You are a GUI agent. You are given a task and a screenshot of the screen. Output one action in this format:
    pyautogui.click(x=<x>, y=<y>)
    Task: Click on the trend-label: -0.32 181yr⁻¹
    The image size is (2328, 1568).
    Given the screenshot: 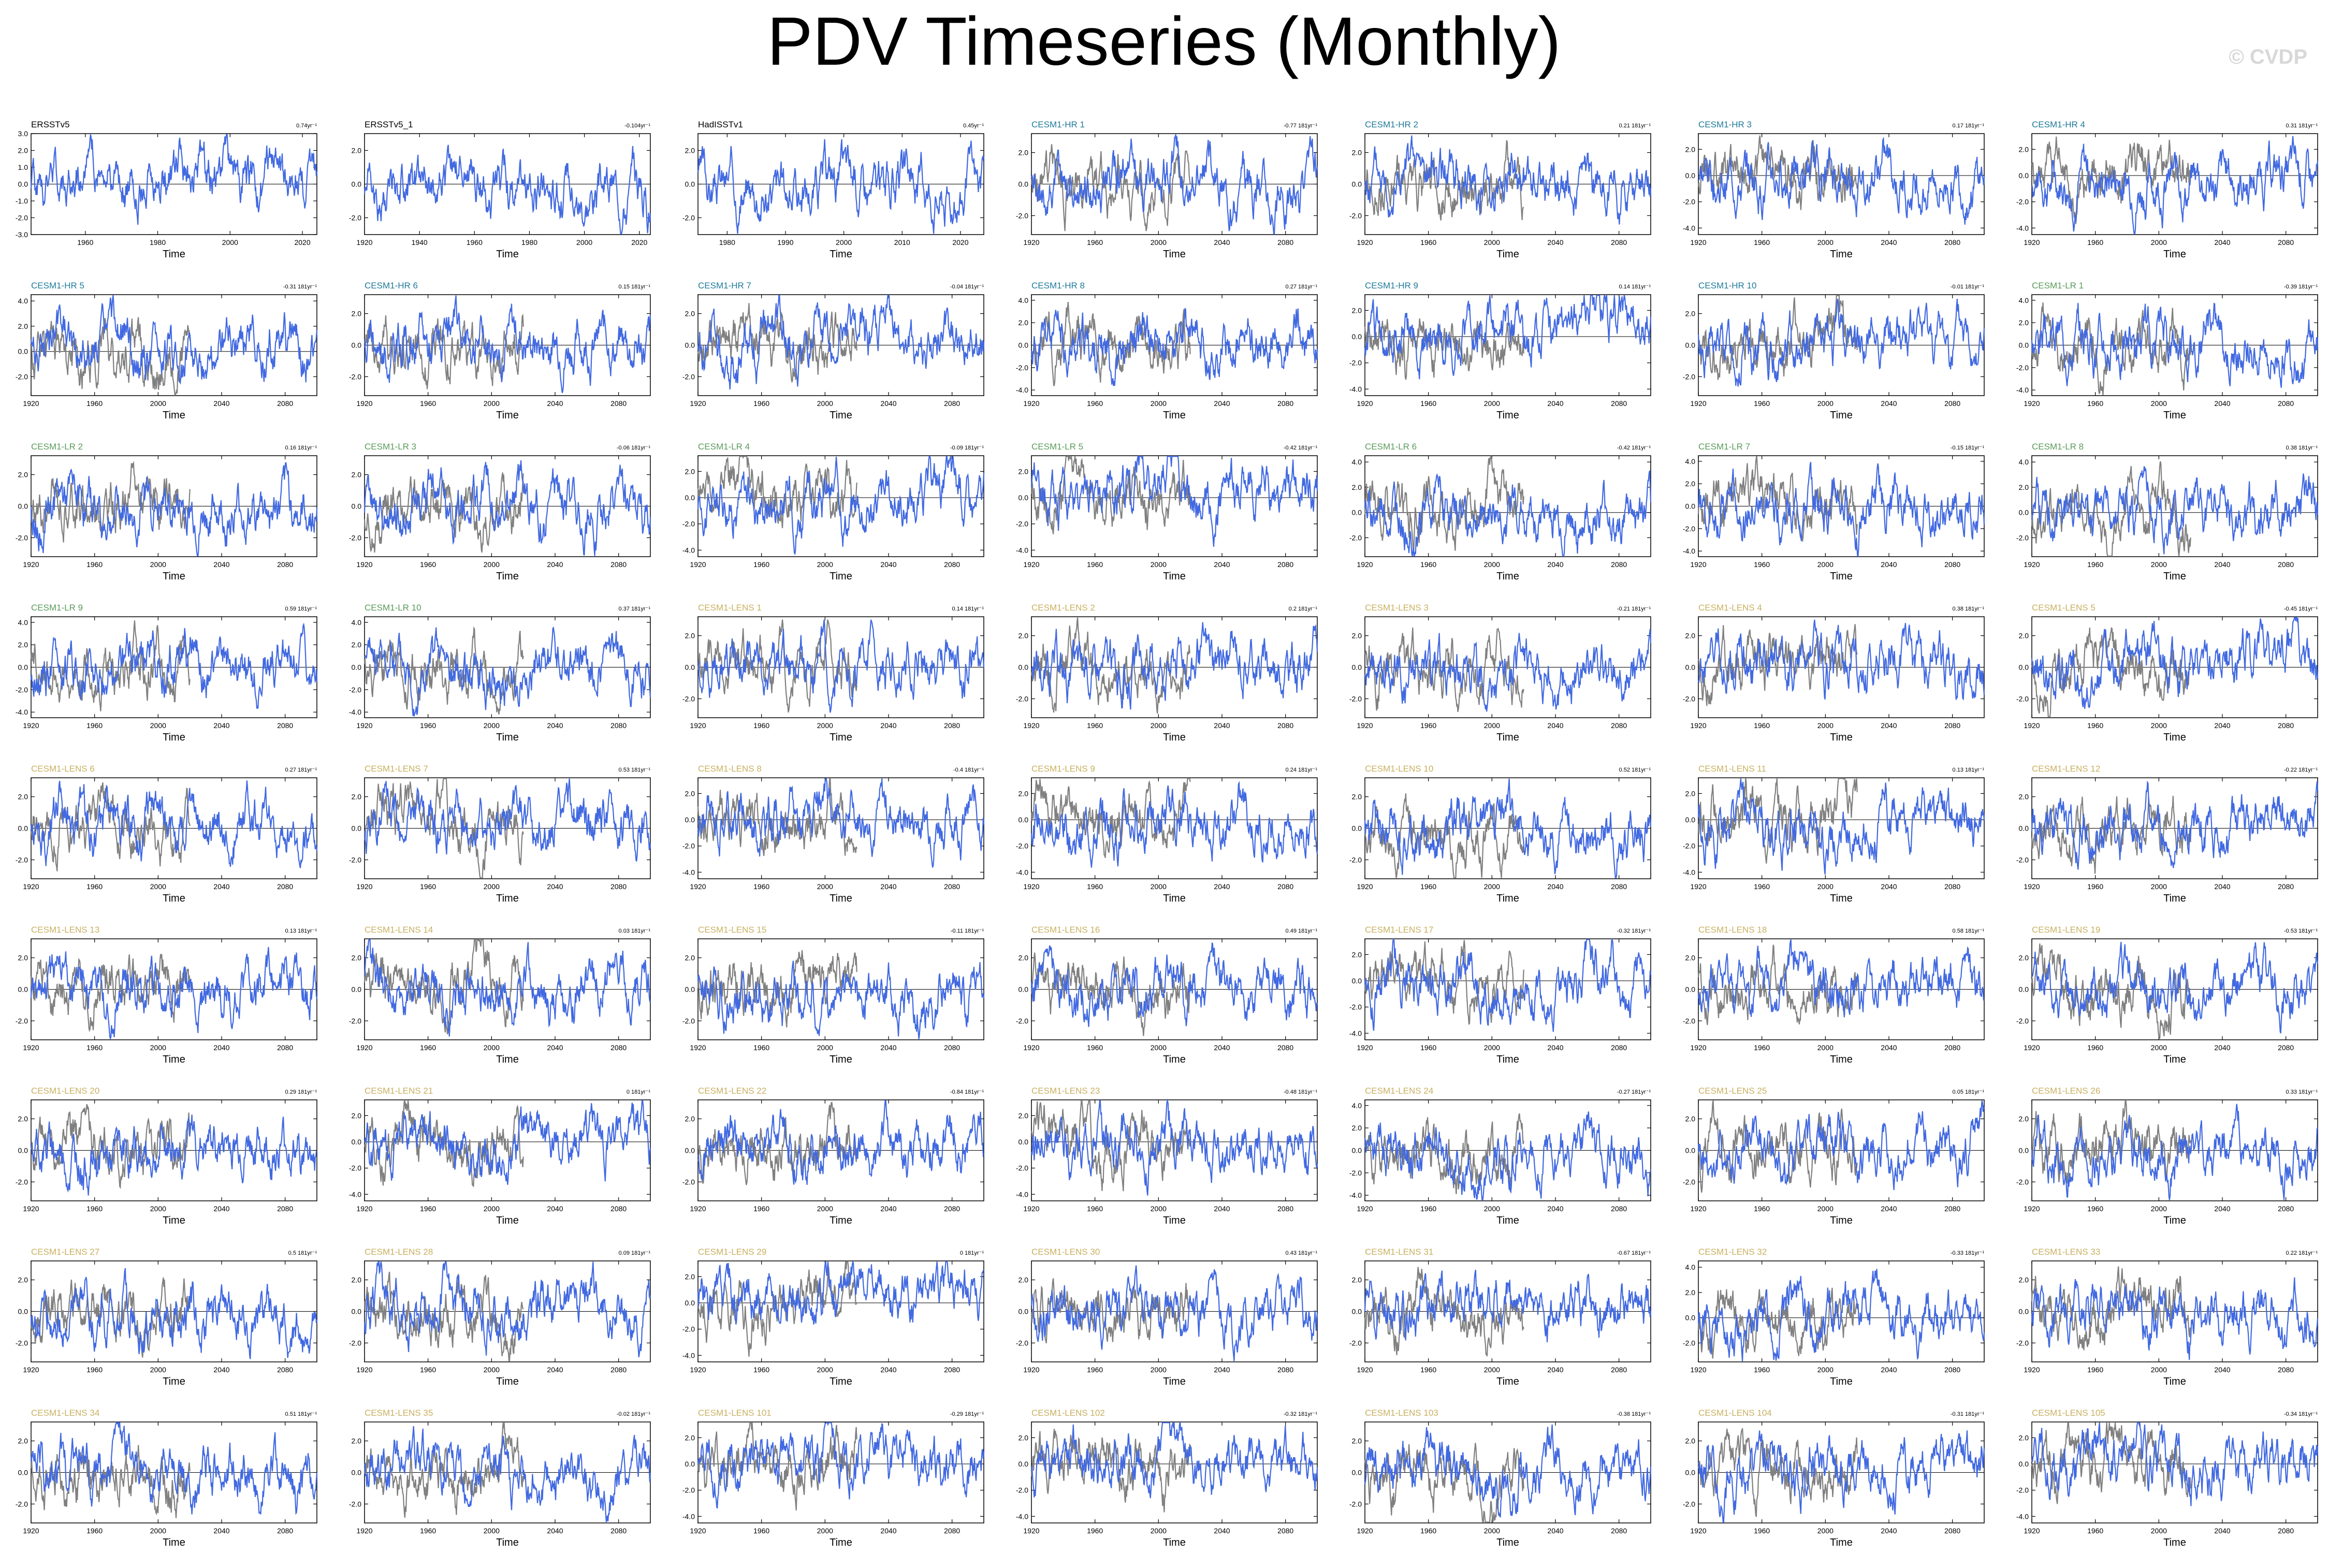 What is the action you would take?
    pyautogui.click(x=1634, y=931)
    